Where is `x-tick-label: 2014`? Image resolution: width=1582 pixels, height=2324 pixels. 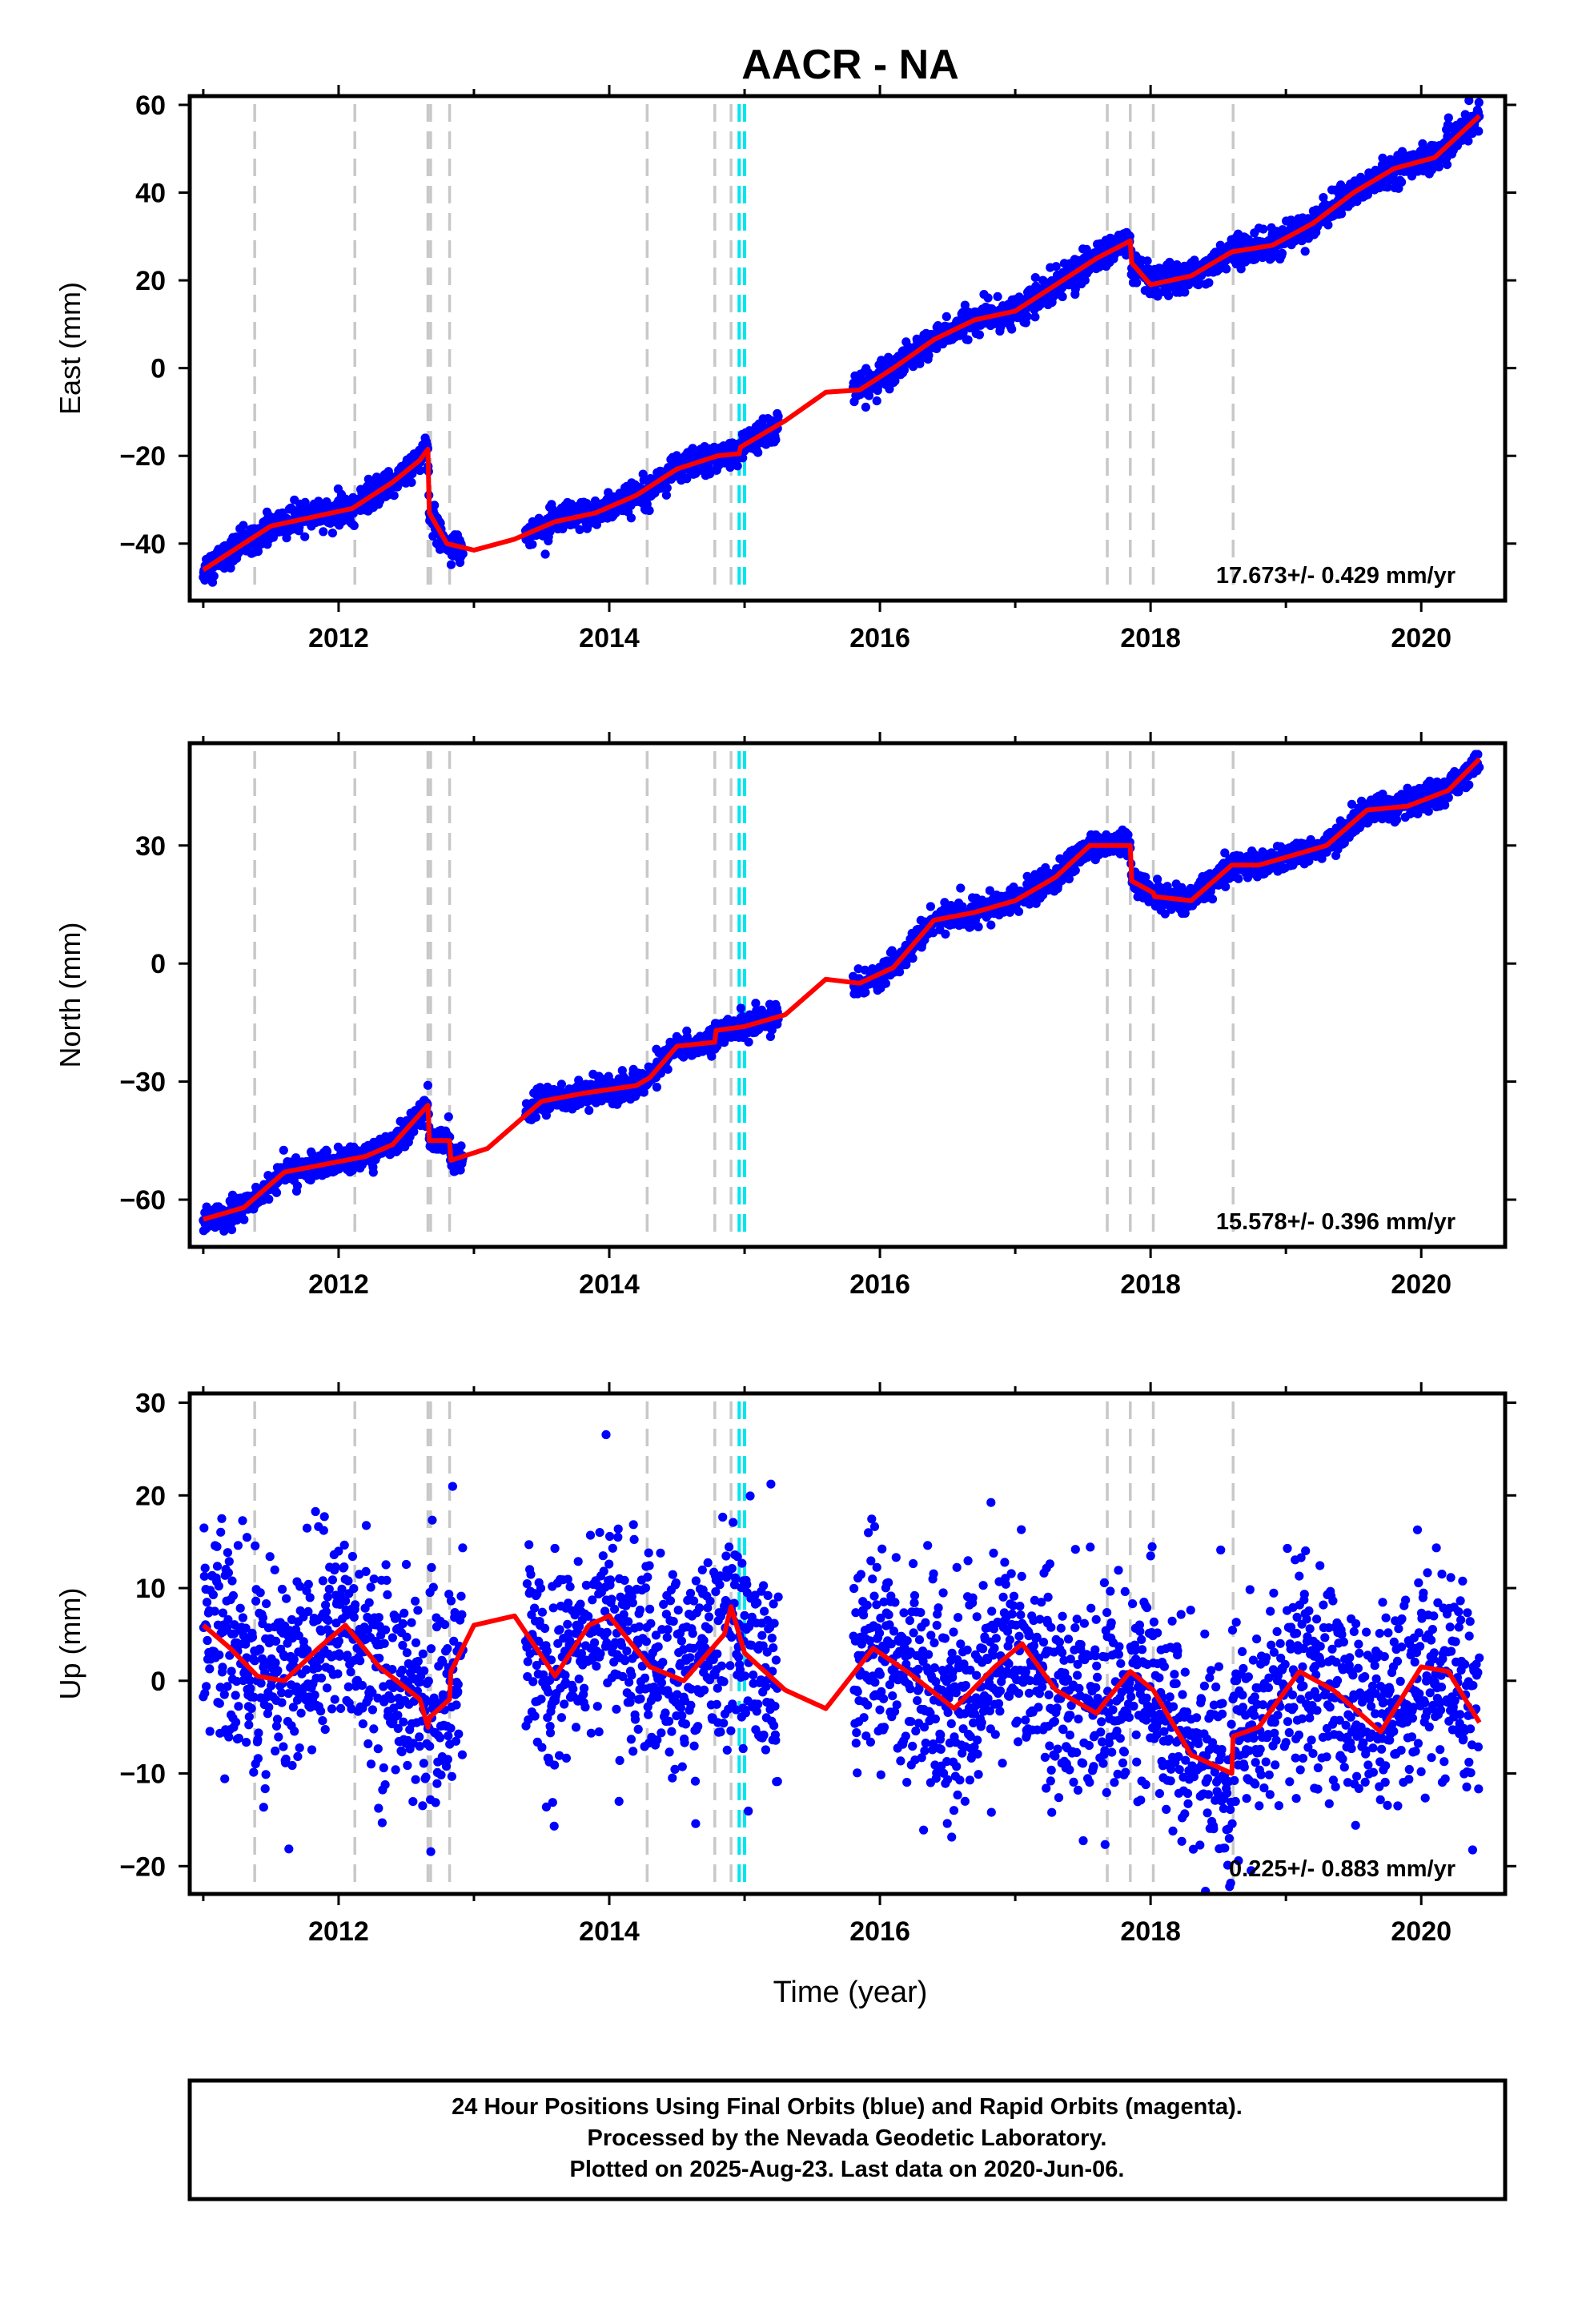
x-tick-label: 2014 is located at coordinates (609, 638).